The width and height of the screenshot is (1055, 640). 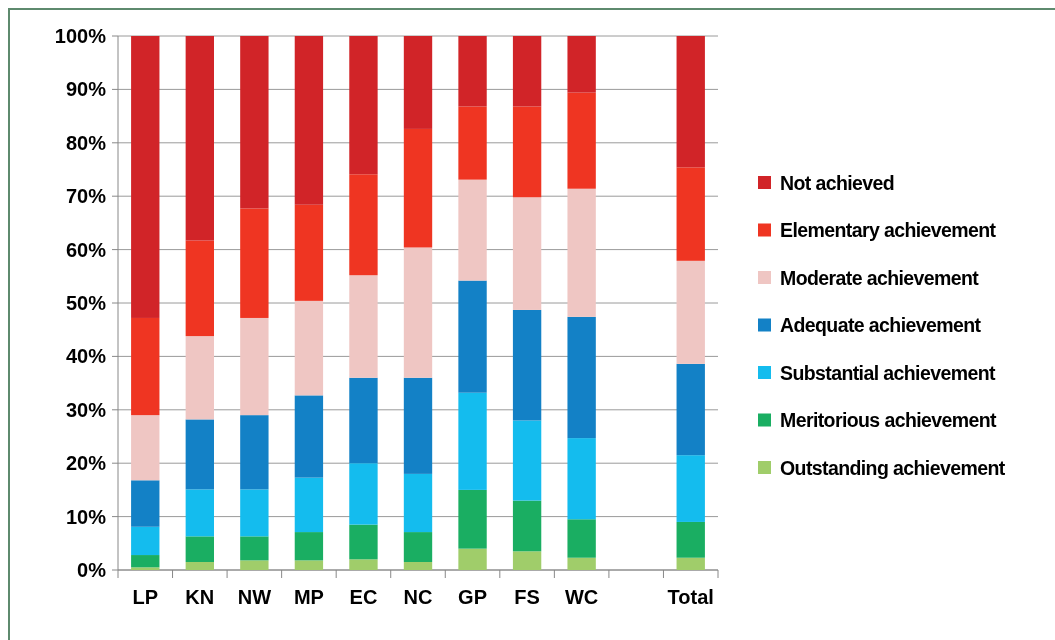 I want to click on legend-label: Meritorious achievement, so click(x=889, y=420).